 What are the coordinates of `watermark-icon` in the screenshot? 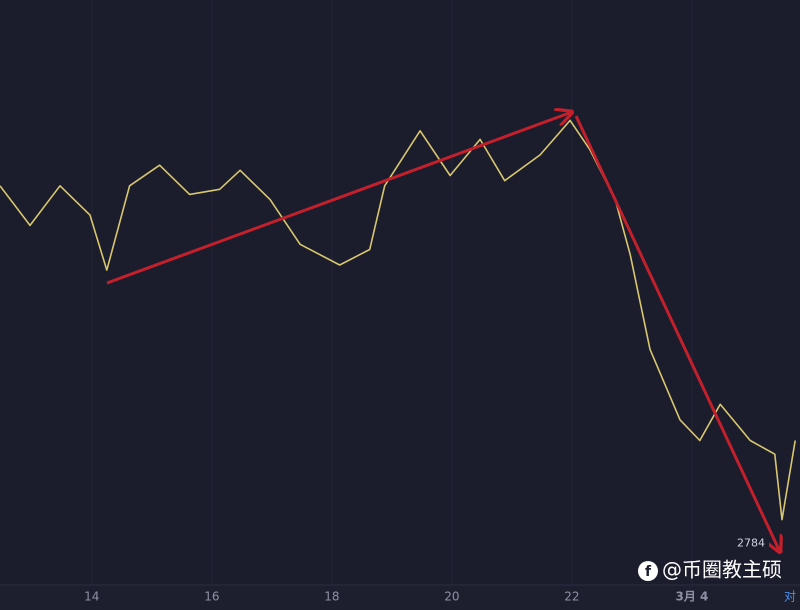 It's located at (648, 571).